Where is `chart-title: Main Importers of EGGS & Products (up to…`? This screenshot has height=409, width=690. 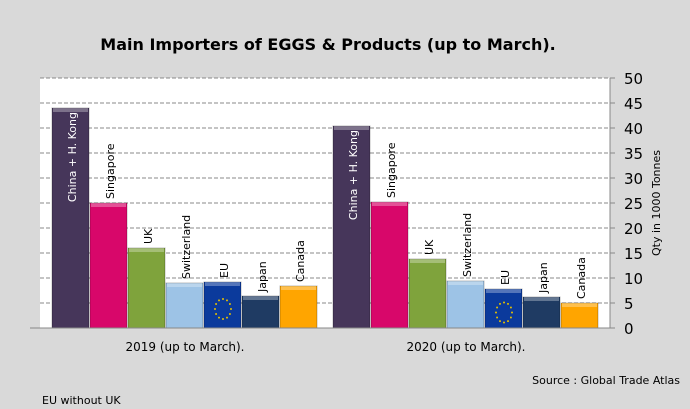 chart-title: Main Importers of EGGS & Products (up to… is located at coordinates (327, 44).